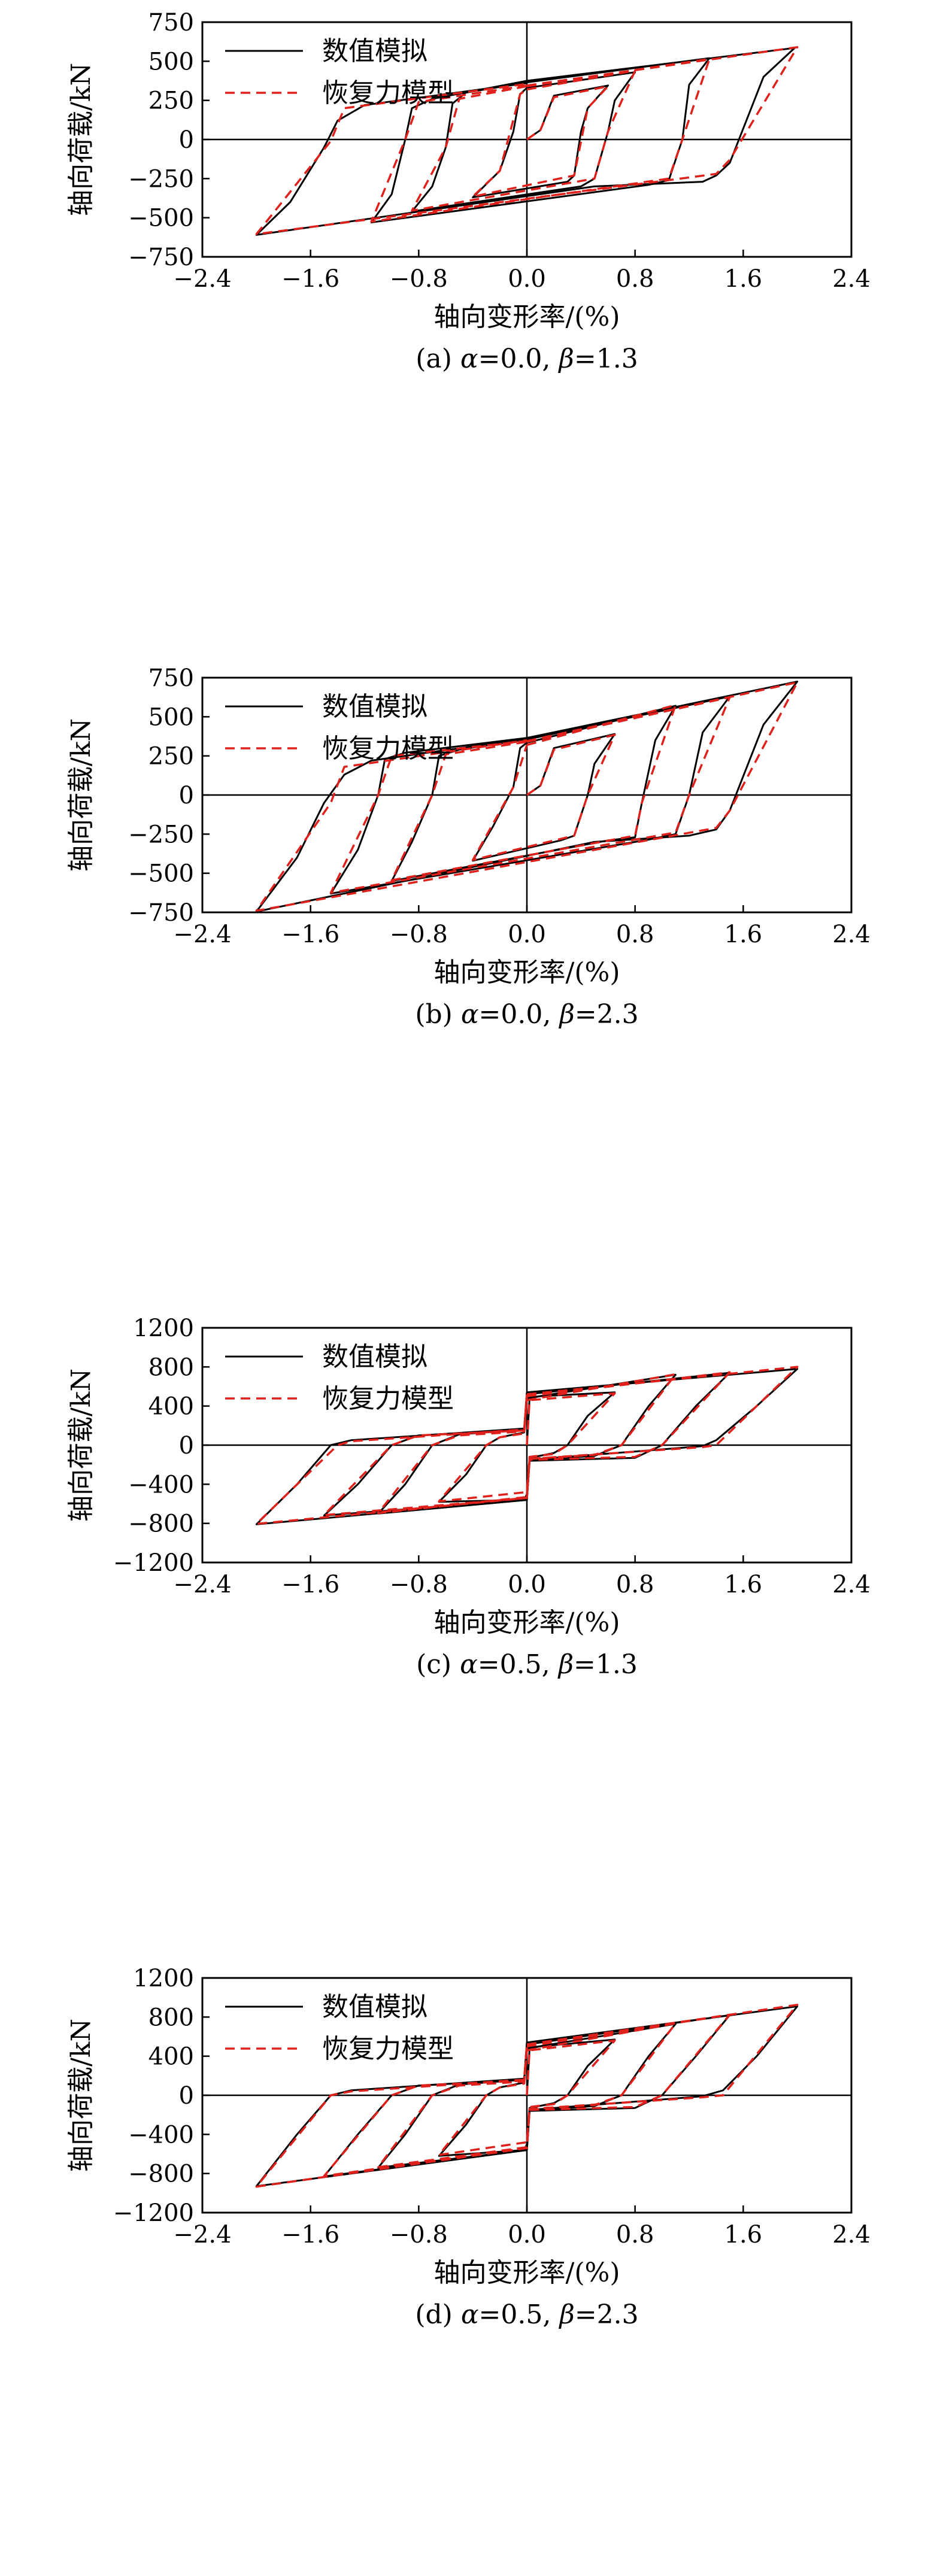  Describe the element at coordinates (163, 1328) in the screenshot. I see `y-tick-label: 1200` at that location.